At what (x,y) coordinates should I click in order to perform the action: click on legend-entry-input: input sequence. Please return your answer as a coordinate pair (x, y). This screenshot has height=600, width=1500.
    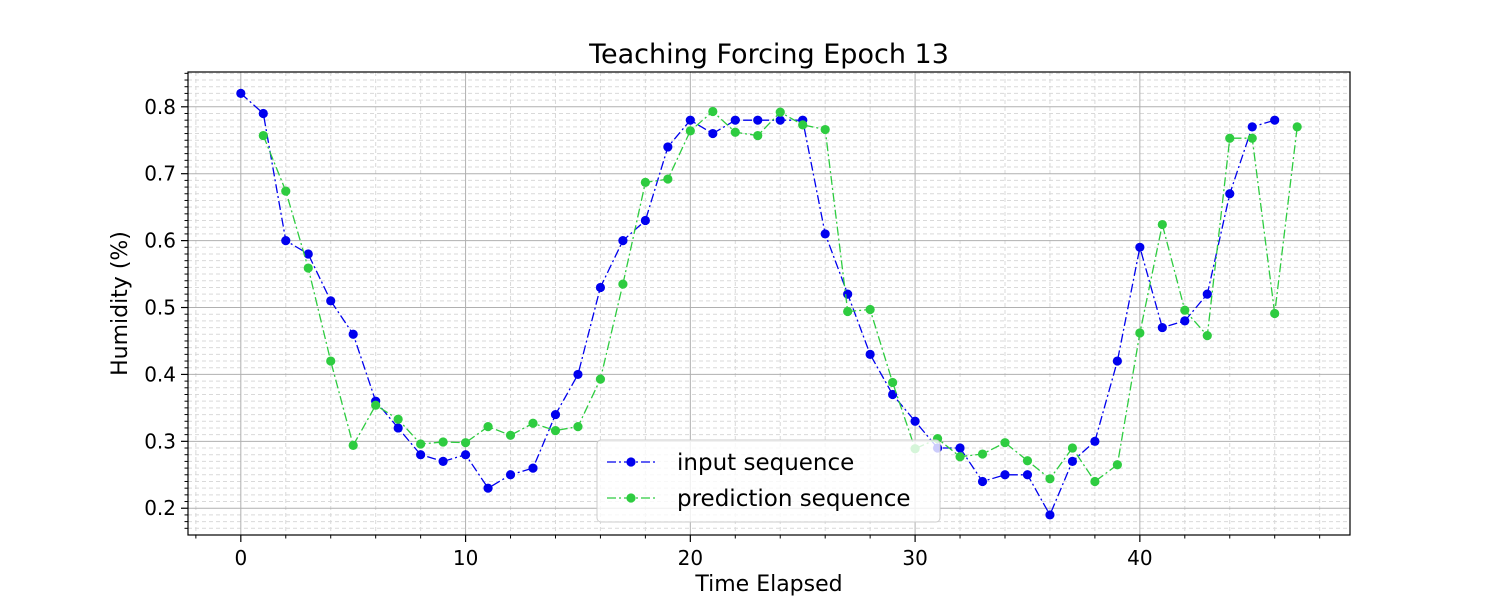
    Looking at the image, I should click on (730, 463).